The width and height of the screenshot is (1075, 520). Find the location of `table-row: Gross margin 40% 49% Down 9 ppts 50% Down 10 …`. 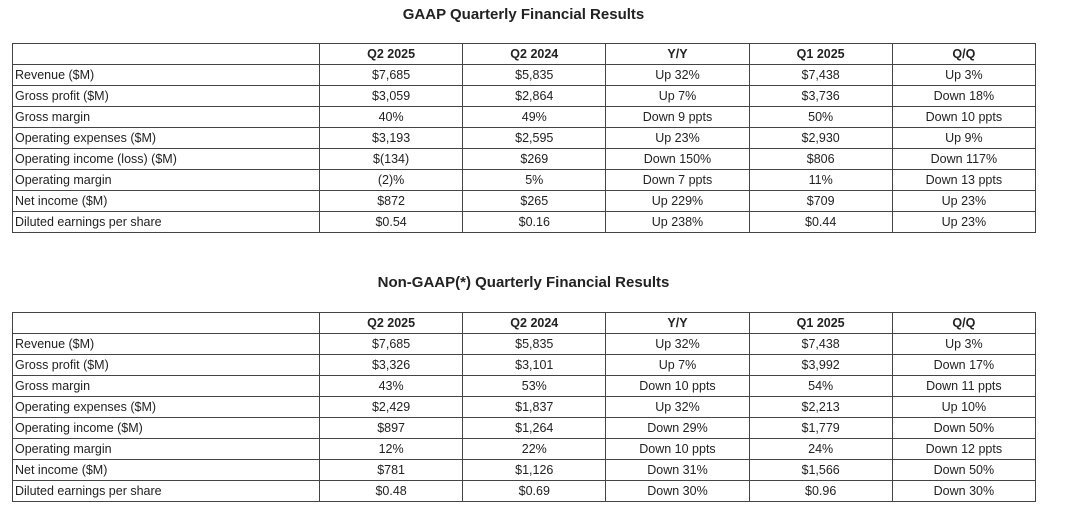

table-row: Gross margin 40% 49% Down 9 ppts 50% Down 10 … is located at coordinates (524, 117).